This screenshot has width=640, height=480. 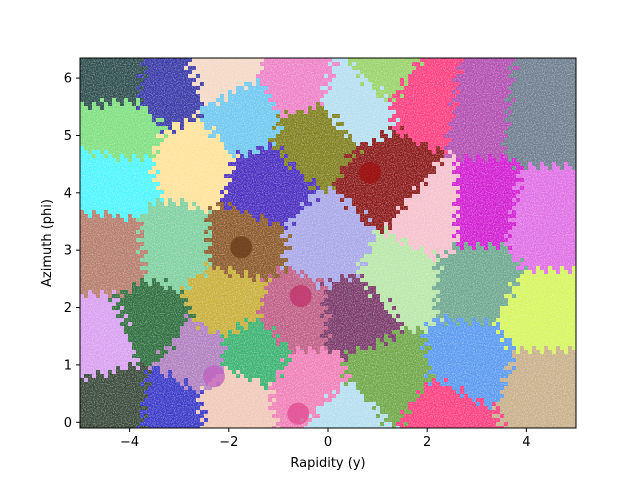 What do you see at coordinates (68, 423) in the screenshot?
I see `y-tick-label: 0` at bounding box center [68, 423].